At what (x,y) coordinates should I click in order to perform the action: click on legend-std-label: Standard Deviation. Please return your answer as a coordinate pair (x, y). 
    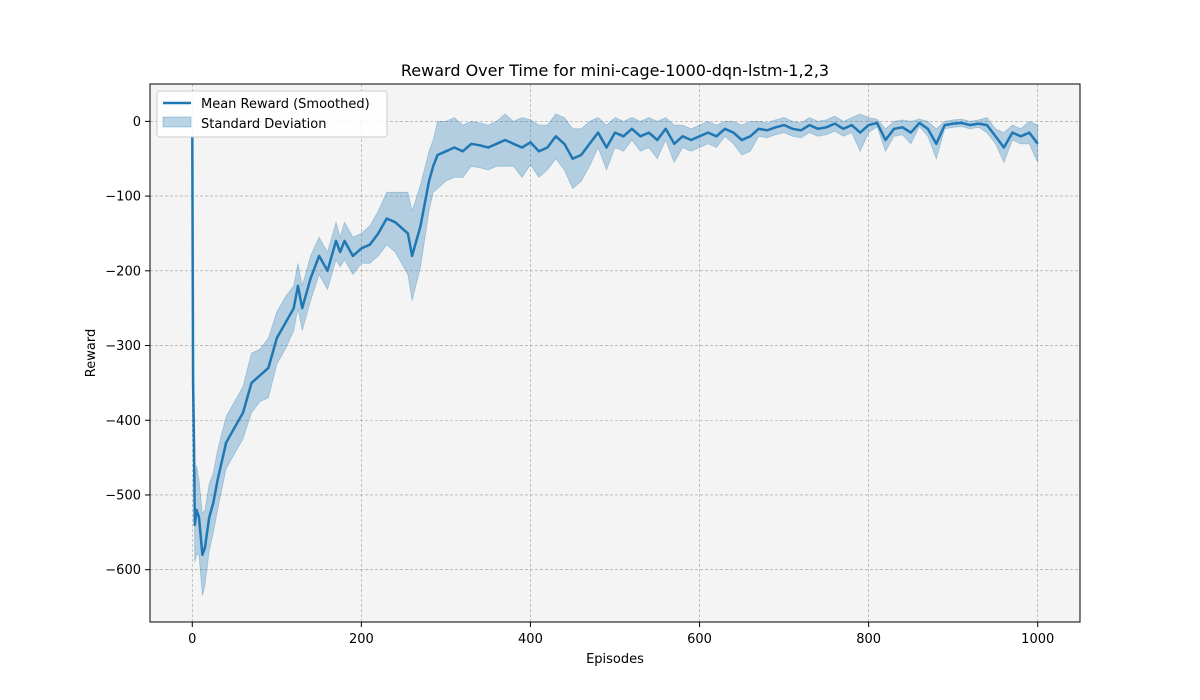
    Looking at the image, I should click on (263, 124).